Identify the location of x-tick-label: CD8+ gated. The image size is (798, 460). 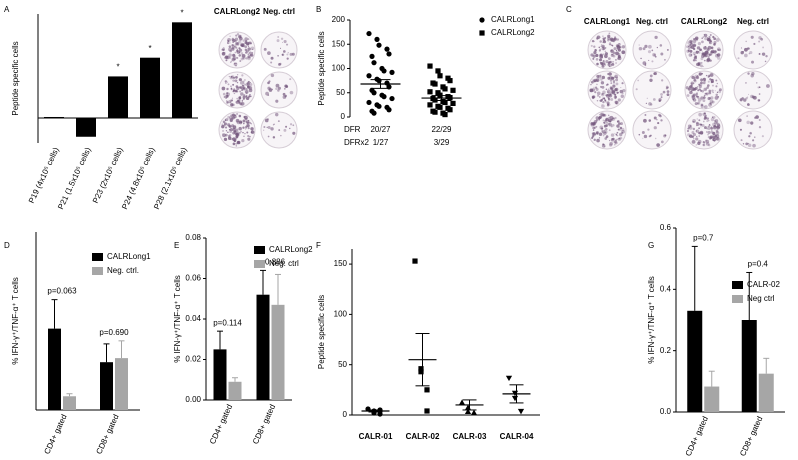
(751, 436).